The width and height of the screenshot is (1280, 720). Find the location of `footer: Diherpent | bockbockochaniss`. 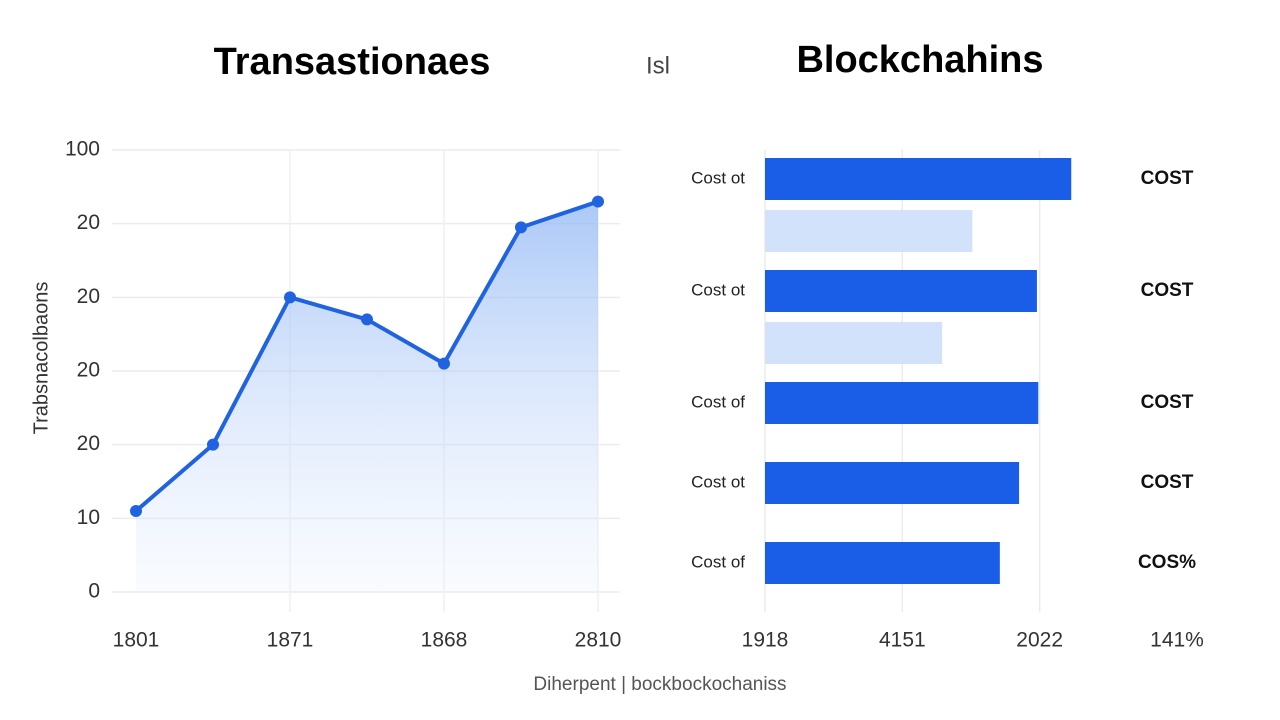

footer: Diherpent | bockbockochaniss is located at coordinates (659, 684).